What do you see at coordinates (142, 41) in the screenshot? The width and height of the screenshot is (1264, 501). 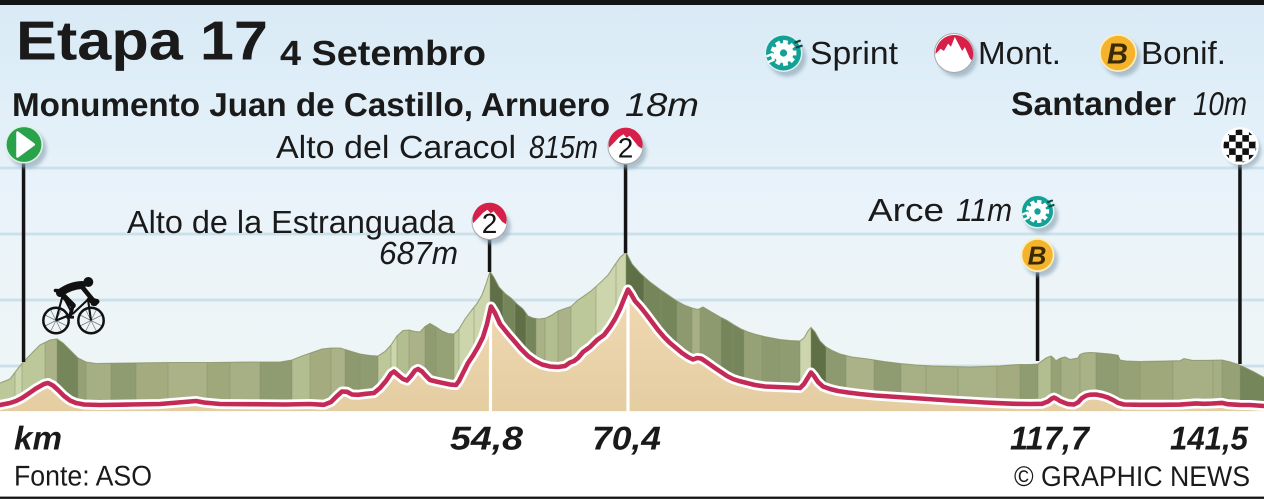 I see `svg-text: Etapa 17` at bounding box center [142, 41].